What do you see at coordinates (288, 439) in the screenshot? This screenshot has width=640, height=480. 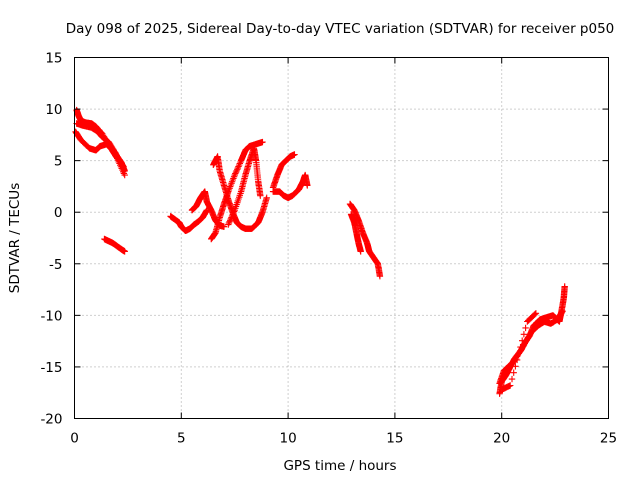 I see `x-tick-label: 10` at bounding box center [288, 439].